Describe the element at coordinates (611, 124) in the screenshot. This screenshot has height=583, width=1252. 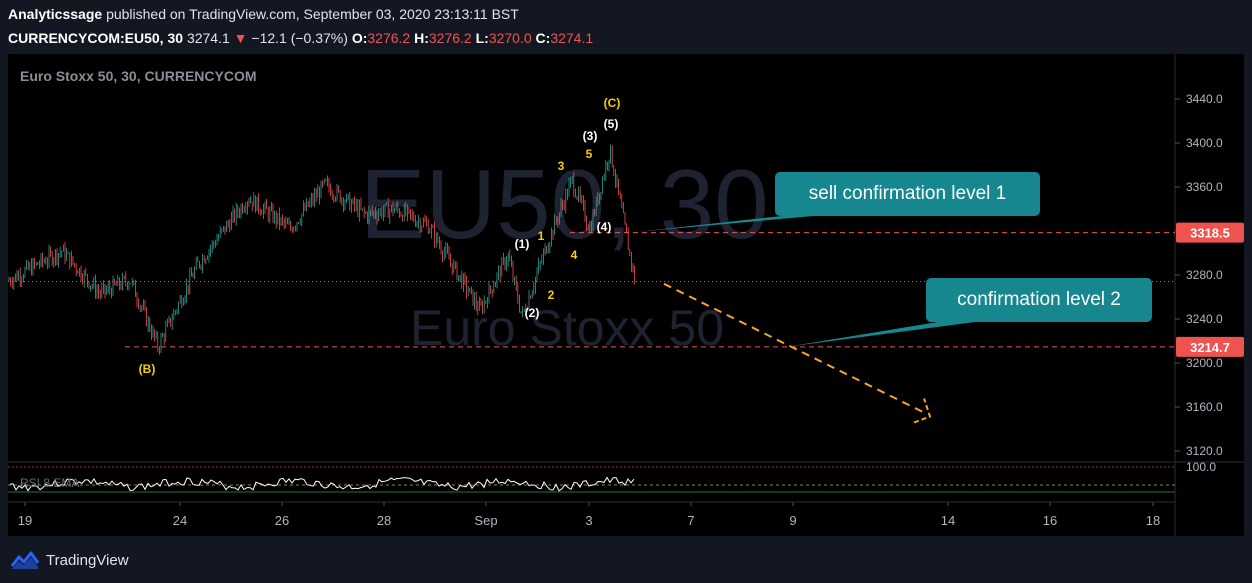
I see `wave-label: (5)` at that location.